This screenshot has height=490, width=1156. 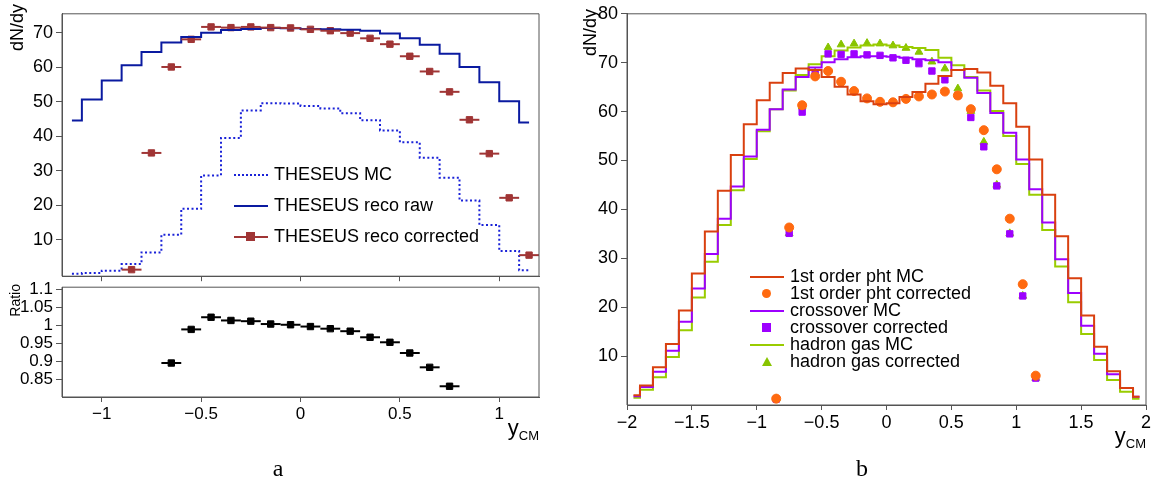 What do you see at coordinates (692, 421) in the screenshot?
I see `x-tick-label: −1.5` at bounding box center [692, 421].